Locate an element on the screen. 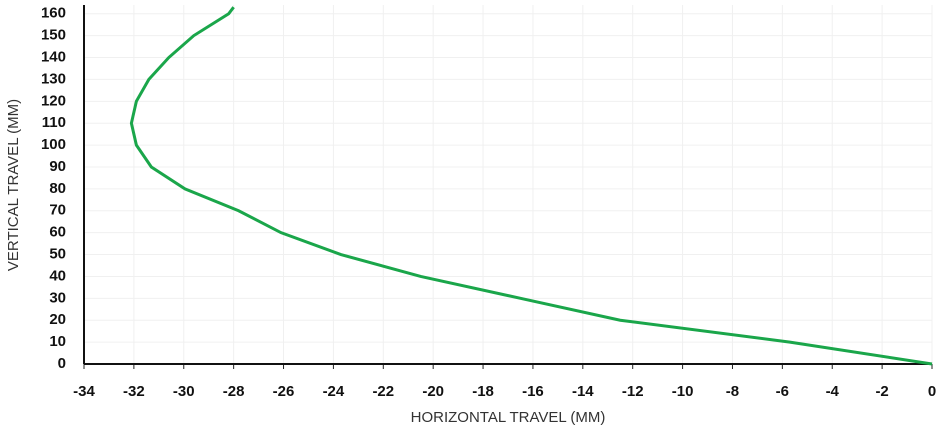 This screenshot has height=430, width=940. x-tick-label: -10 is located at coordinates (683, 391).